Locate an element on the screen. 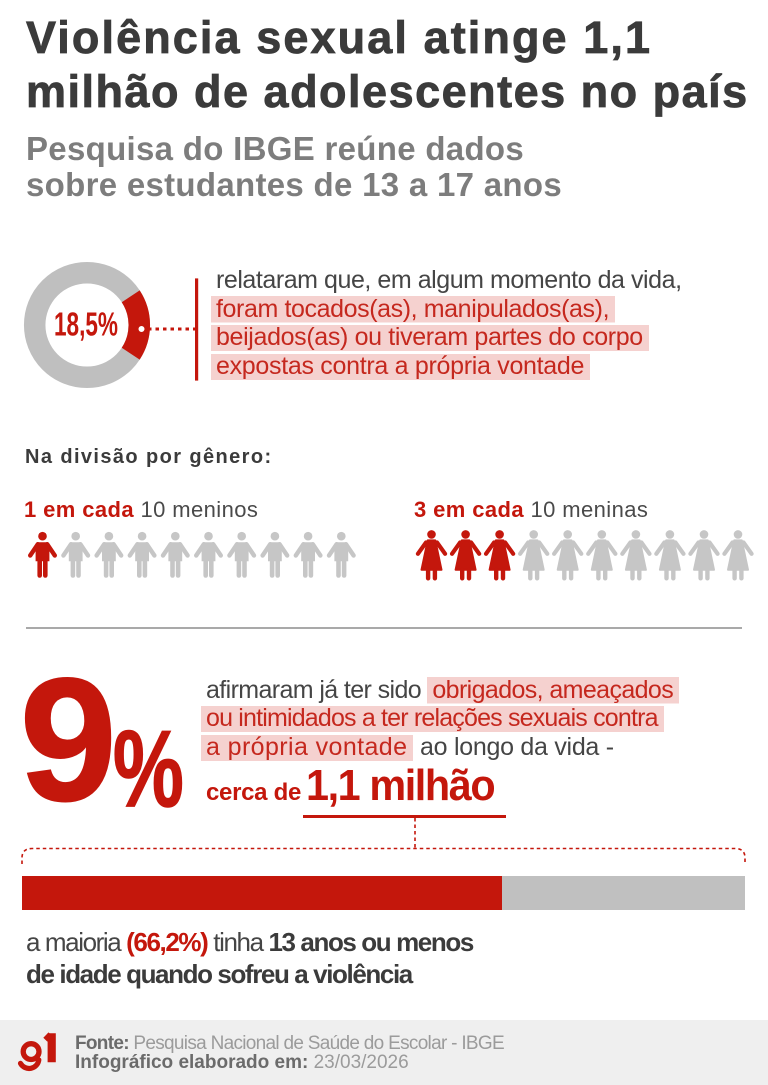  svg-text: 18,5% is located at coordinates (86, 323).